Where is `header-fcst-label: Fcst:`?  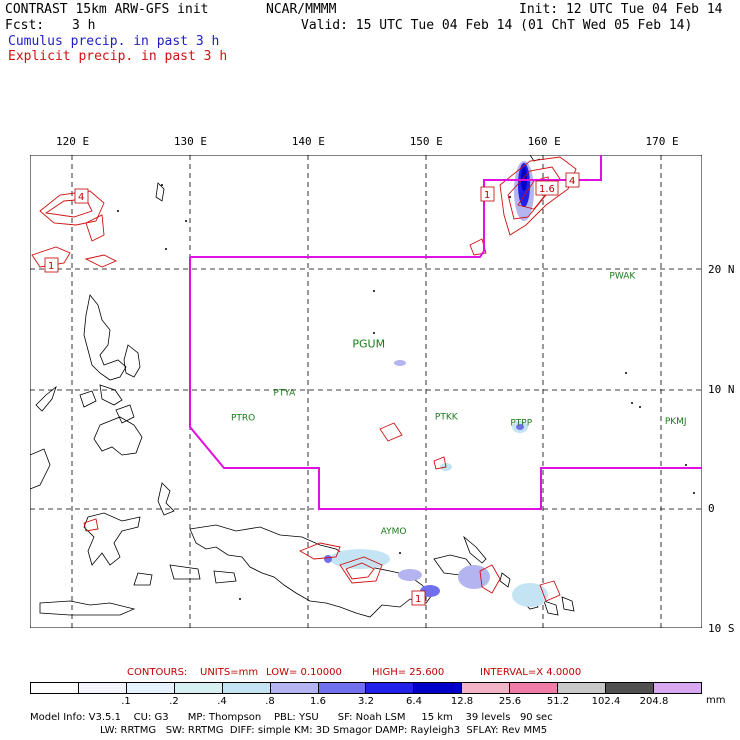 header-fcst-label: Fcst: is located at coordinates (25, 25).